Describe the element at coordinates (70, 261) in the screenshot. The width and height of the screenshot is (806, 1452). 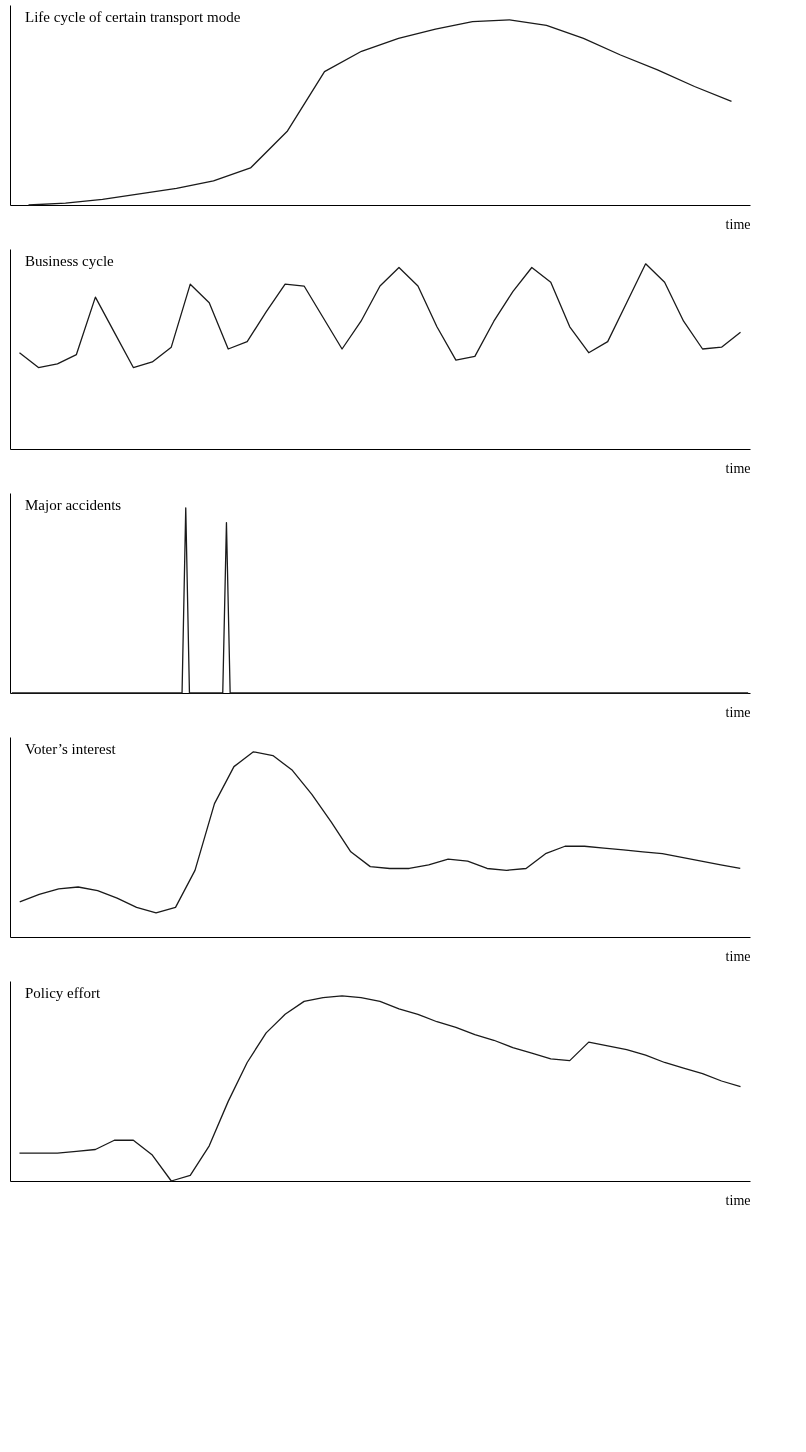
I see `chart-title: Business cycle` at that location.